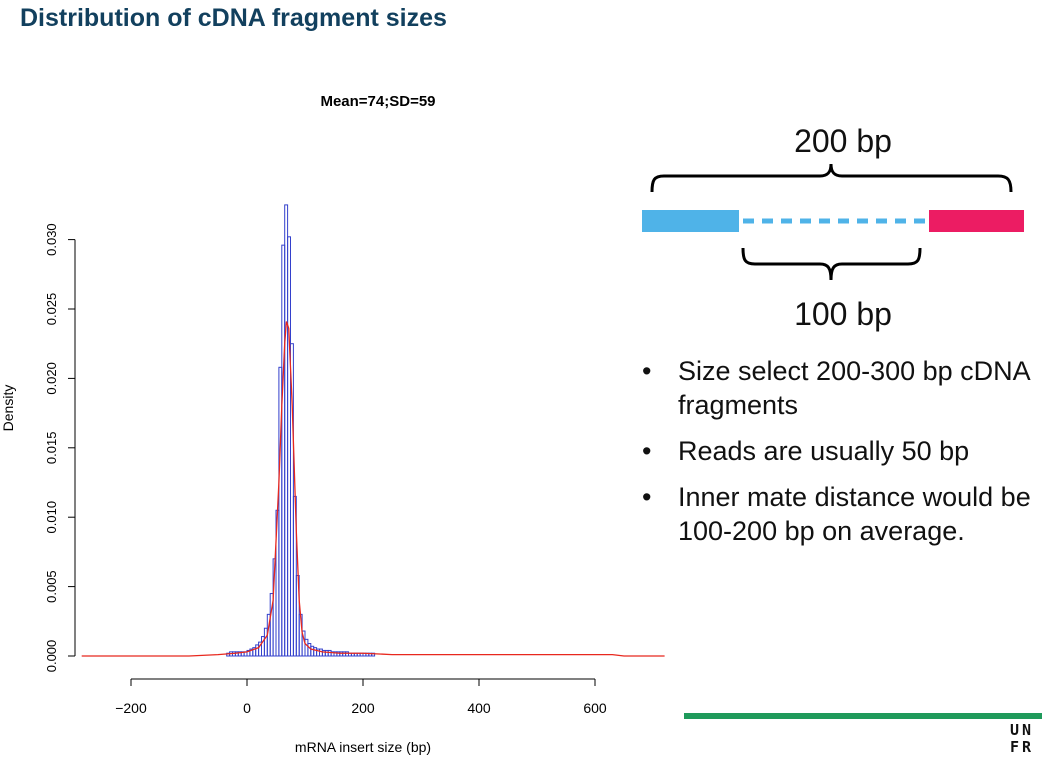 The width and height of the screenshot is (1042, 760). What do you see at coordinates (363, 747) in the screenshot?
I see `x-axis-label: mRNA insert size (bp)` at bounding box center [363, 747].